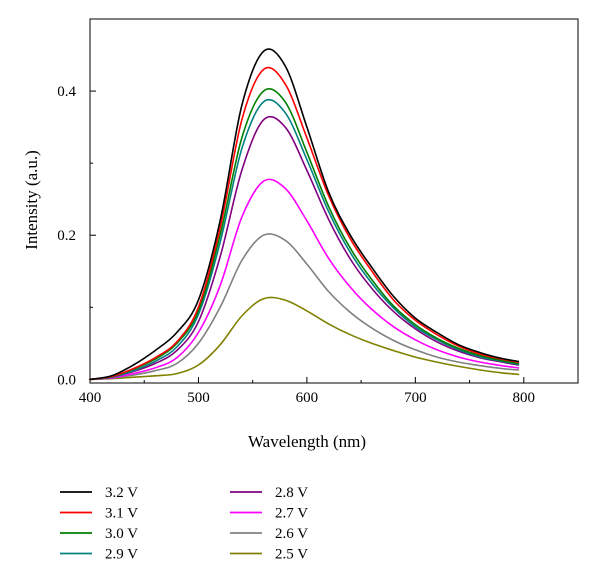 The image size is (600, 582). What do you see at coordinates (66, 380) in the screenshot?
I see `y-tick-label: 0.0` at bounding box center [66, 380].